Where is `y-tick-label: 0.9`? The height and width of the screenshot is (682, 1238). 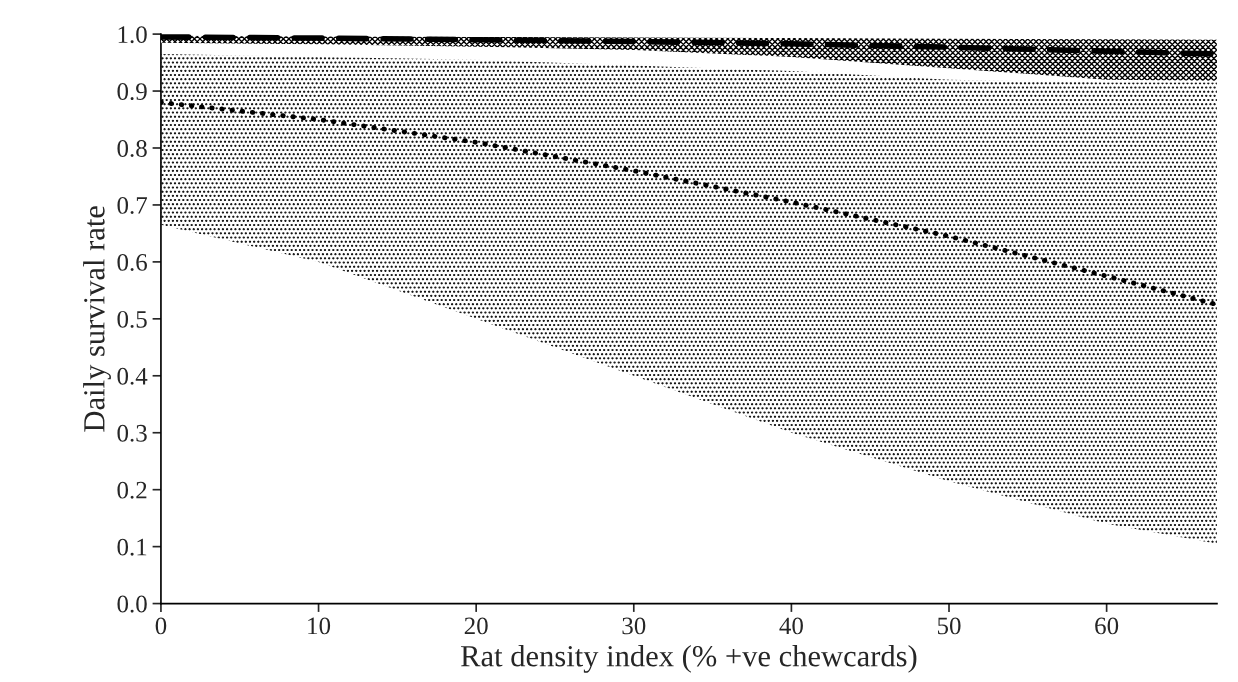 y-tick-label: 0.9 is located at coordinates (132, 92).